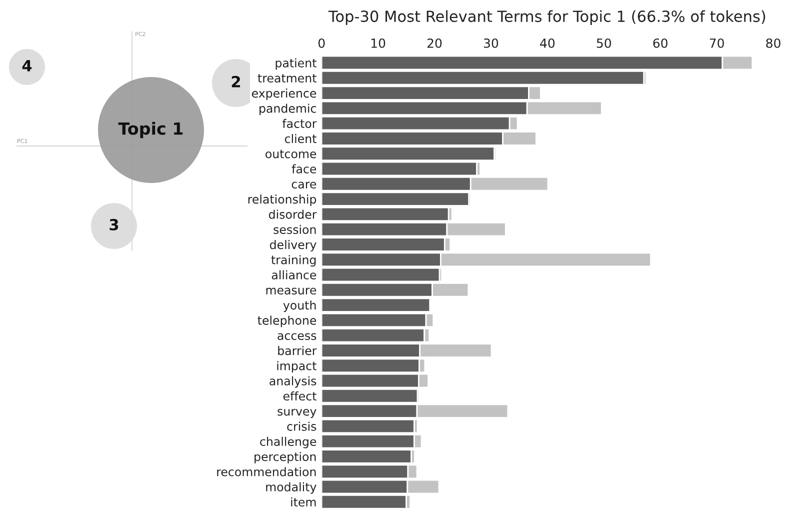 This screenshot has width=808, height=511. What do you see at coordinates (285, 458) in the screenshot?
I see `y-tick-label: perception` at bounding box center [285, 458].